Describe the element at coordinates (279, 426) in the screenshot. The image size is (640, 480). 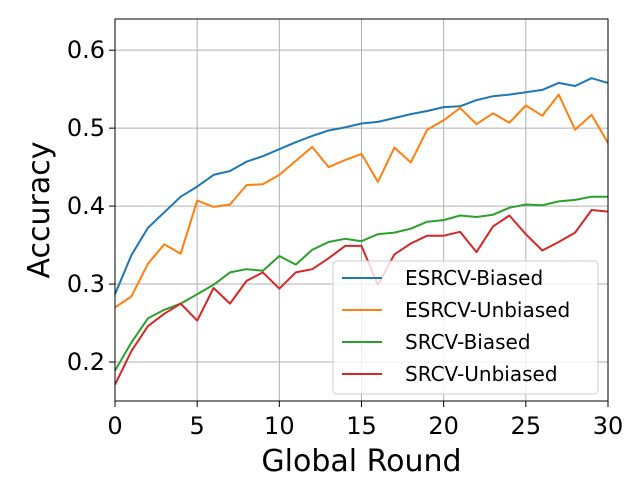
I see `x-tick-label: 10` at that location.